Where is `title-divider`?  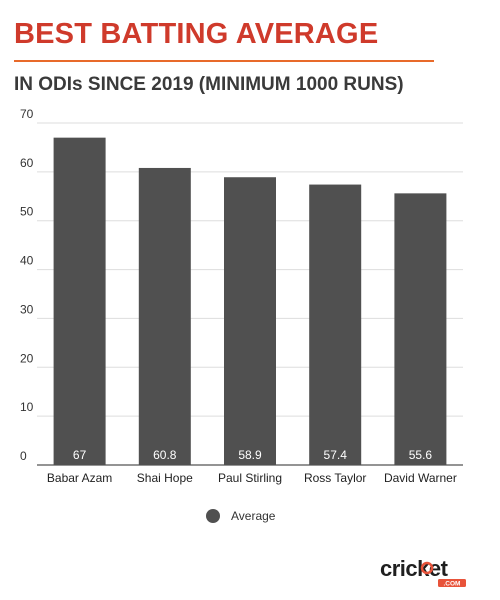
title-divider is located at coordinates (224, 61).